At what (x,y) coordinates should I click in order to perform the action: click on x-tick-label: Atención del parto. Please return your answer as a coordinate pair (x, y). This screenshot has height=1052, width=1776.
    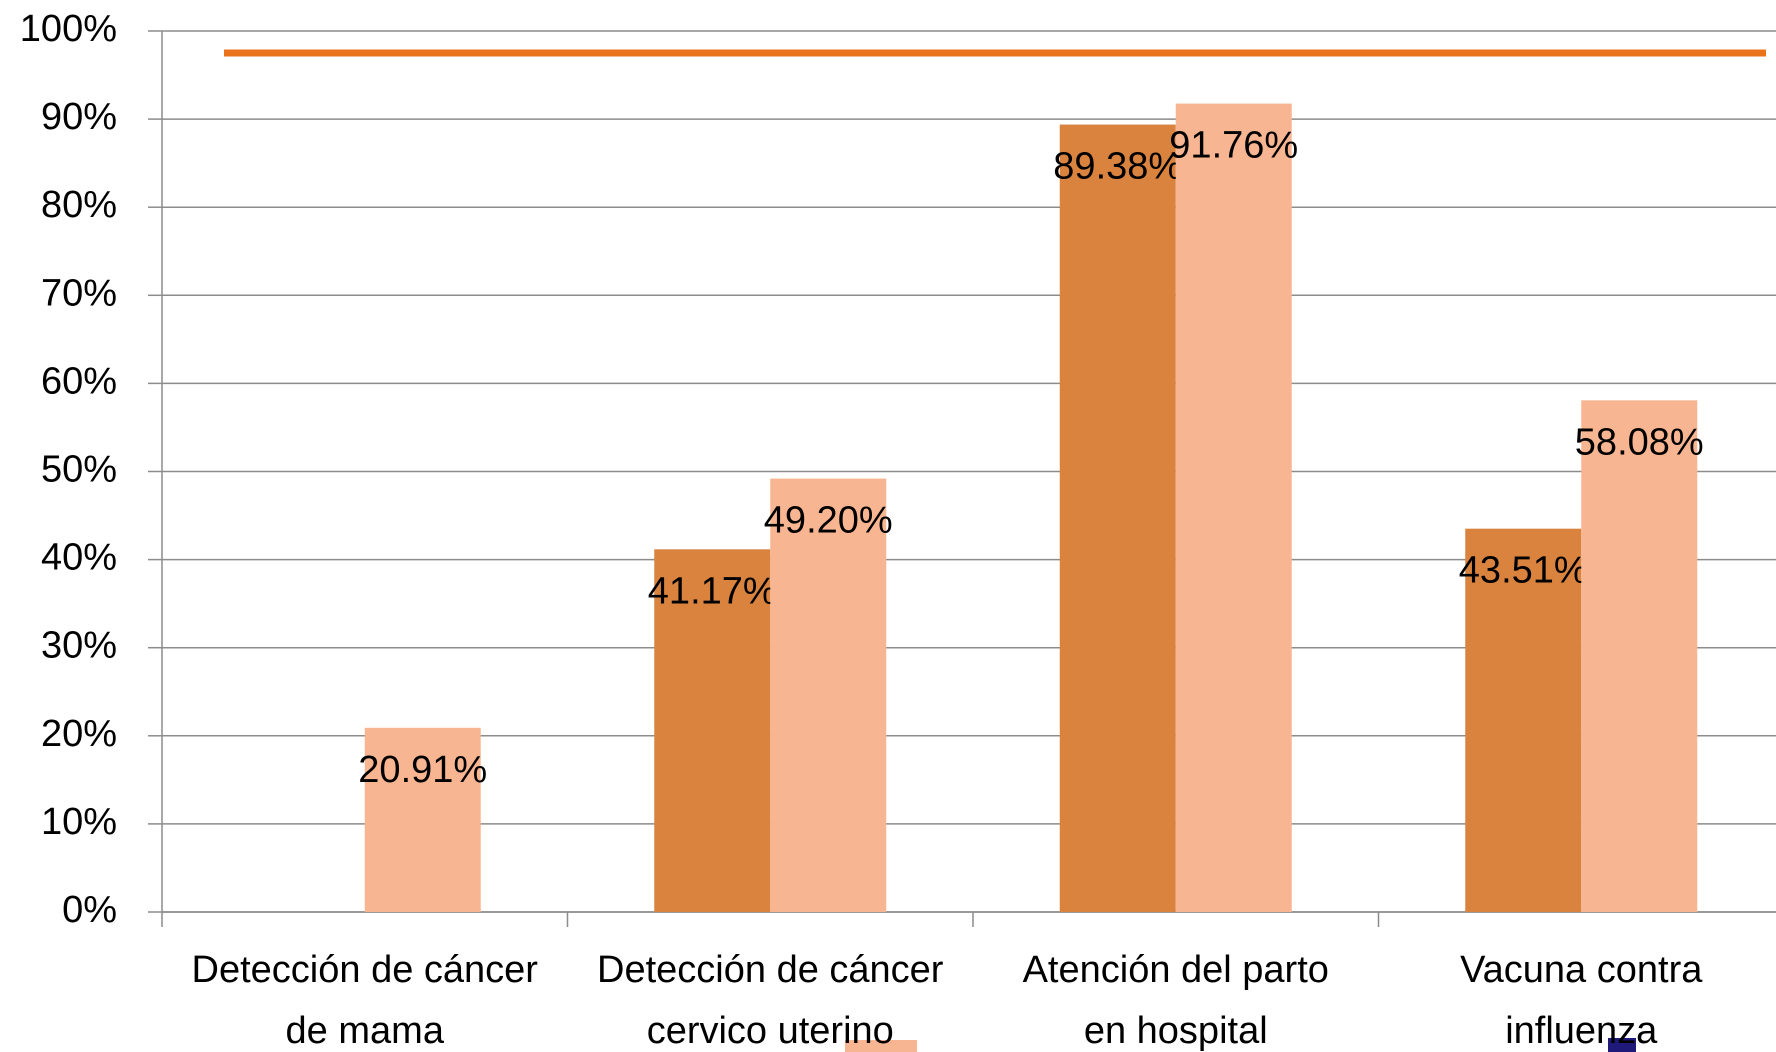
    Looking at the image, I should click on (1176, 970).